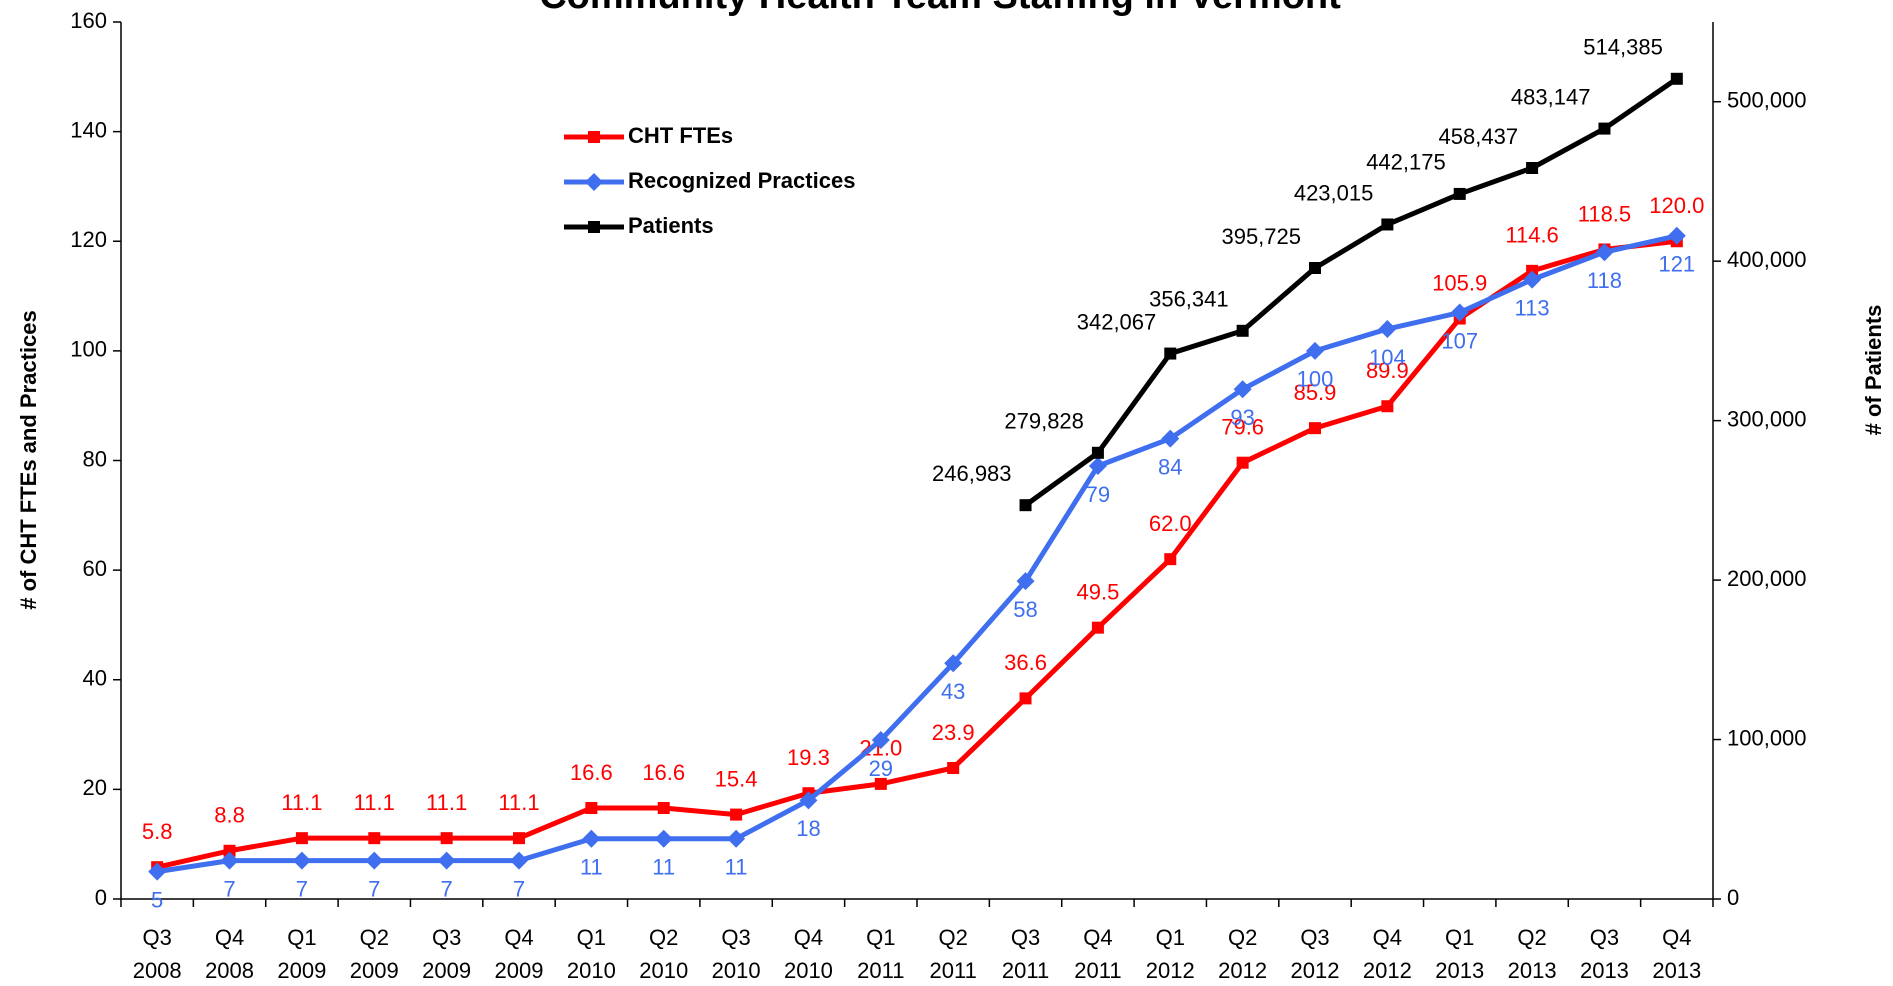  Describe the element at coordinates (1873, 370) in the screenshot. I see `y2-axis-label: # of Patients` at that location.